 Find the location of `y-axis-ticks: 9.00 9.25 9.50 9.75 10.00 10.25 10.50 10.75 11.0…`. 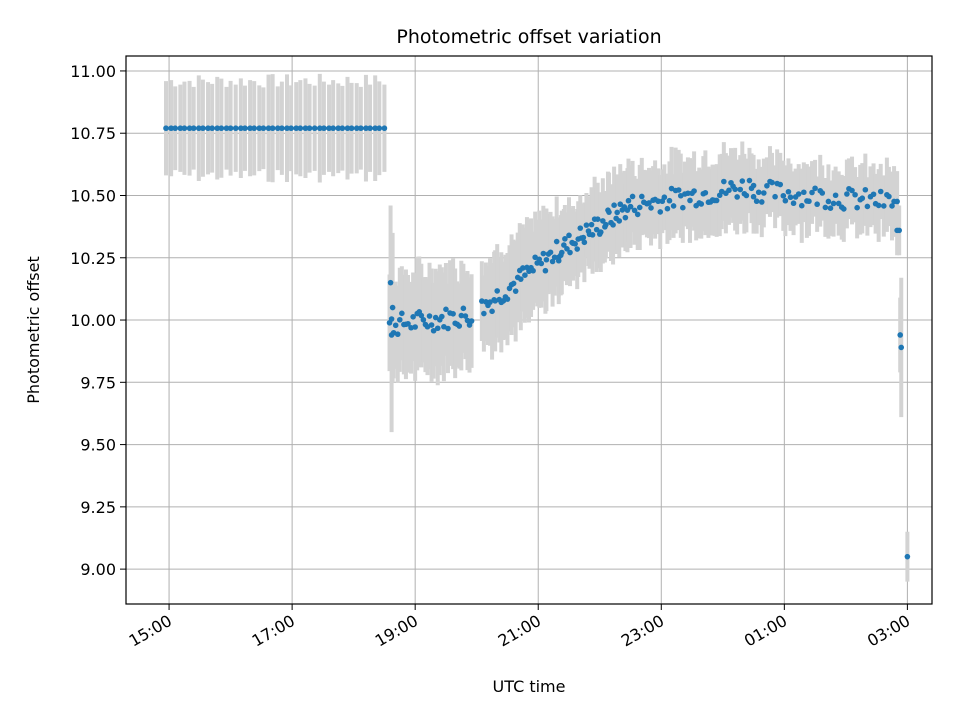

y-axis-ticks: 9.00 9.25 9.50 9.75 10.00 10.25 10.50 10.75 11.0… is located at coordinates (98, 320).